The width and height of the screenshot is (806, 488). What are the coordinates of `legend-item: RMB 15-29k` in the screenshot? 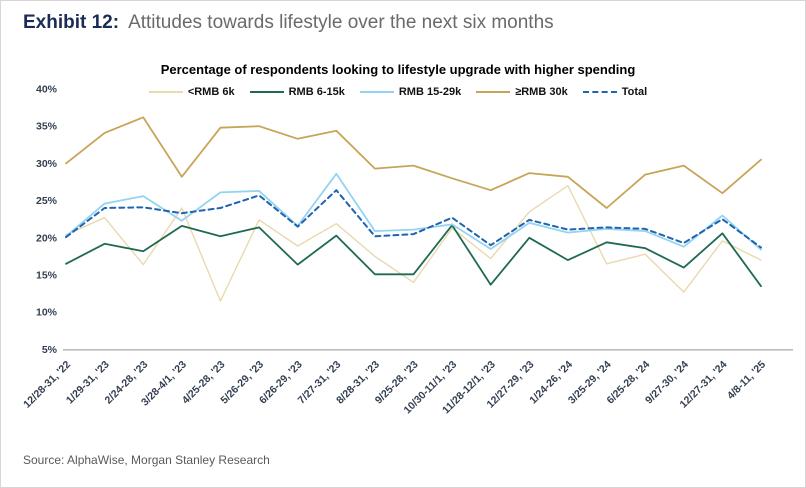 It's located at (410, 92).